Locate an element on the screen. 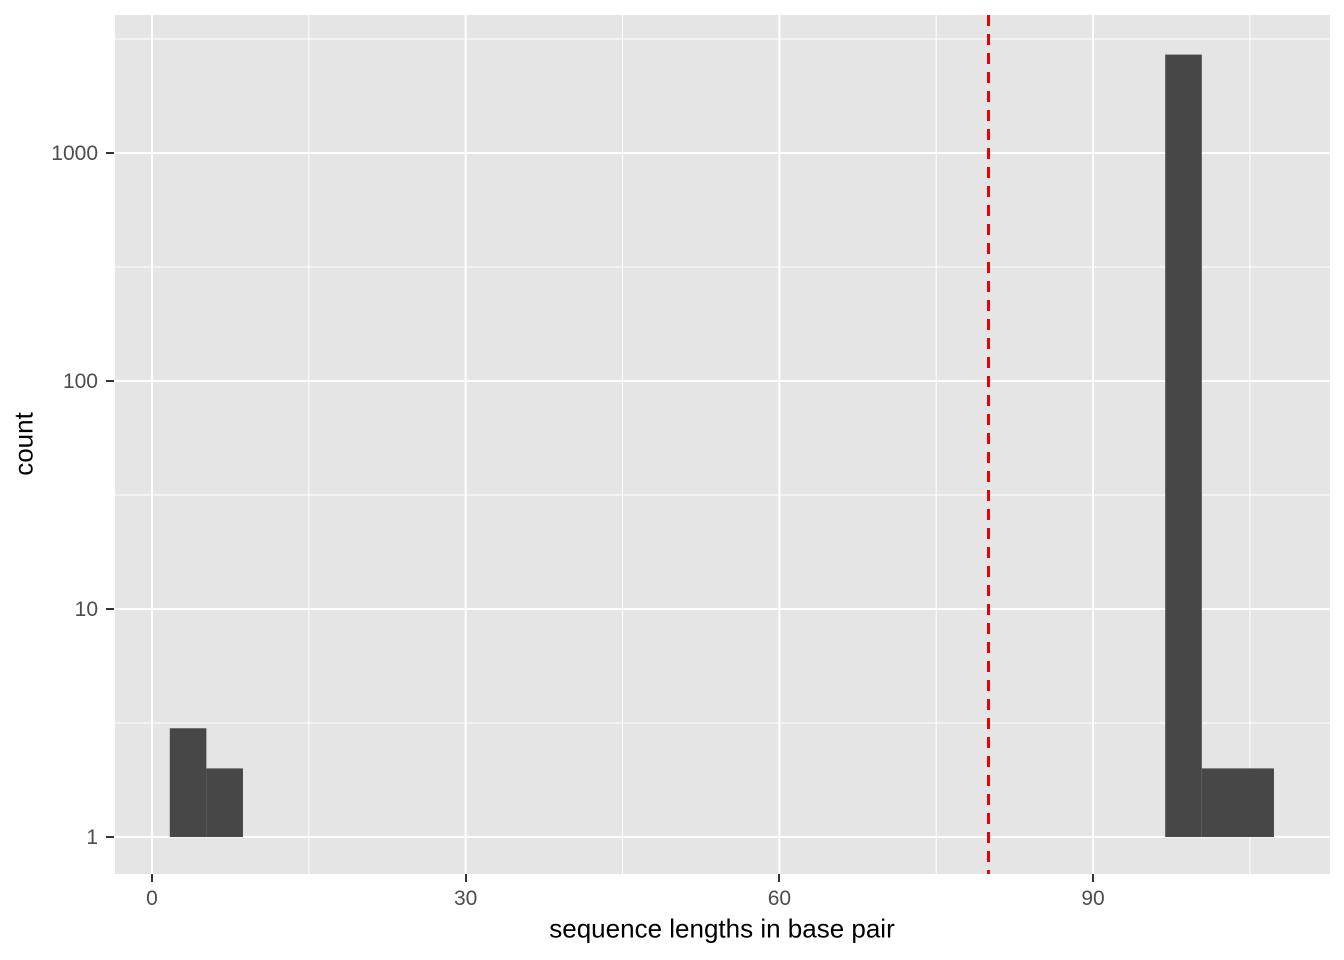 Image resolution: width=1344 pixels, height=960 pixels. y-axis-tick-label: 1000 is located at coordinates (74, 153).